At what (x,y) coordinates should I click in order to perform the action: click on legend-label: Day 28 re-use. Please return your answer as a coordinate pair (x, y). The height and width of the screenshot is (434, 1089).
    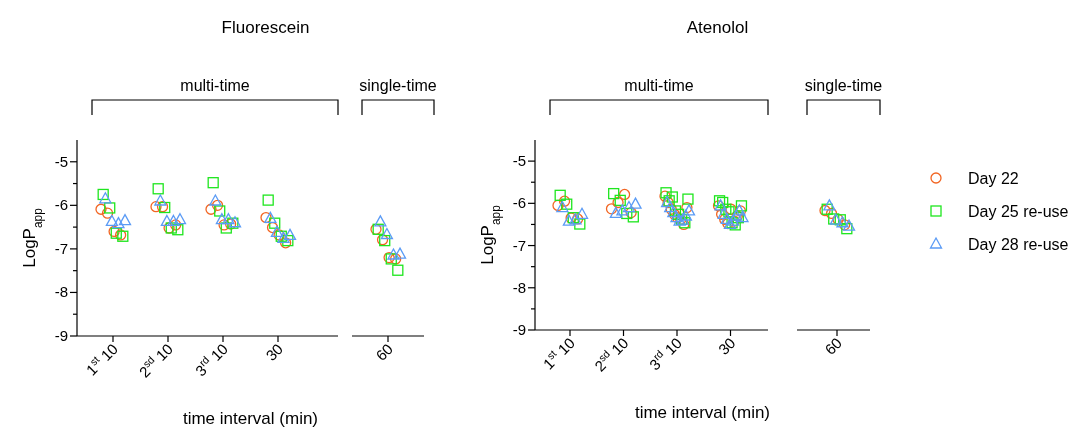
    Looking at the image, I should click on (1018, 244).